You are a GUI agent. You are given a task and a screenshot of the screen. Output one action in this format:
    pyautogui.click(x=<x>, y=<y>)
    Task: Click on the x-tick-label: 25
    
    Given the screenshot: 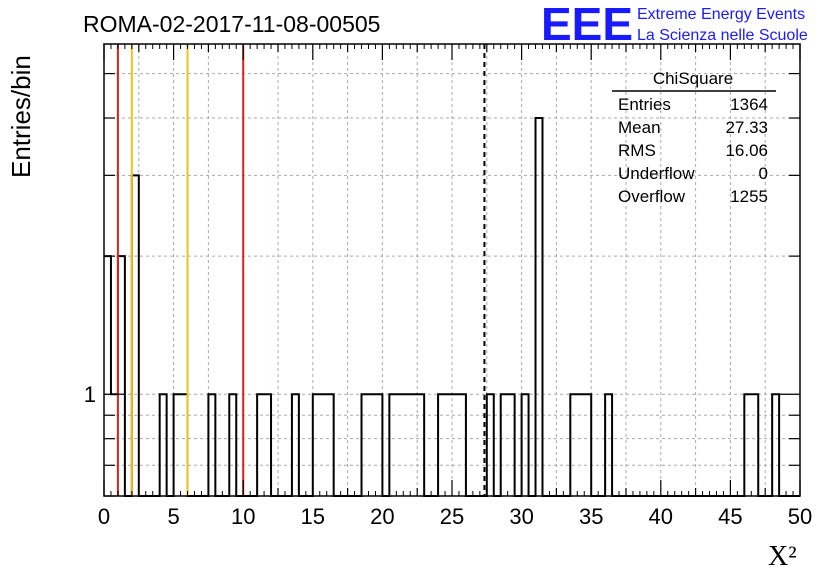 What is the action you would take?
    pyautogui.click(x=452, y=516)
    